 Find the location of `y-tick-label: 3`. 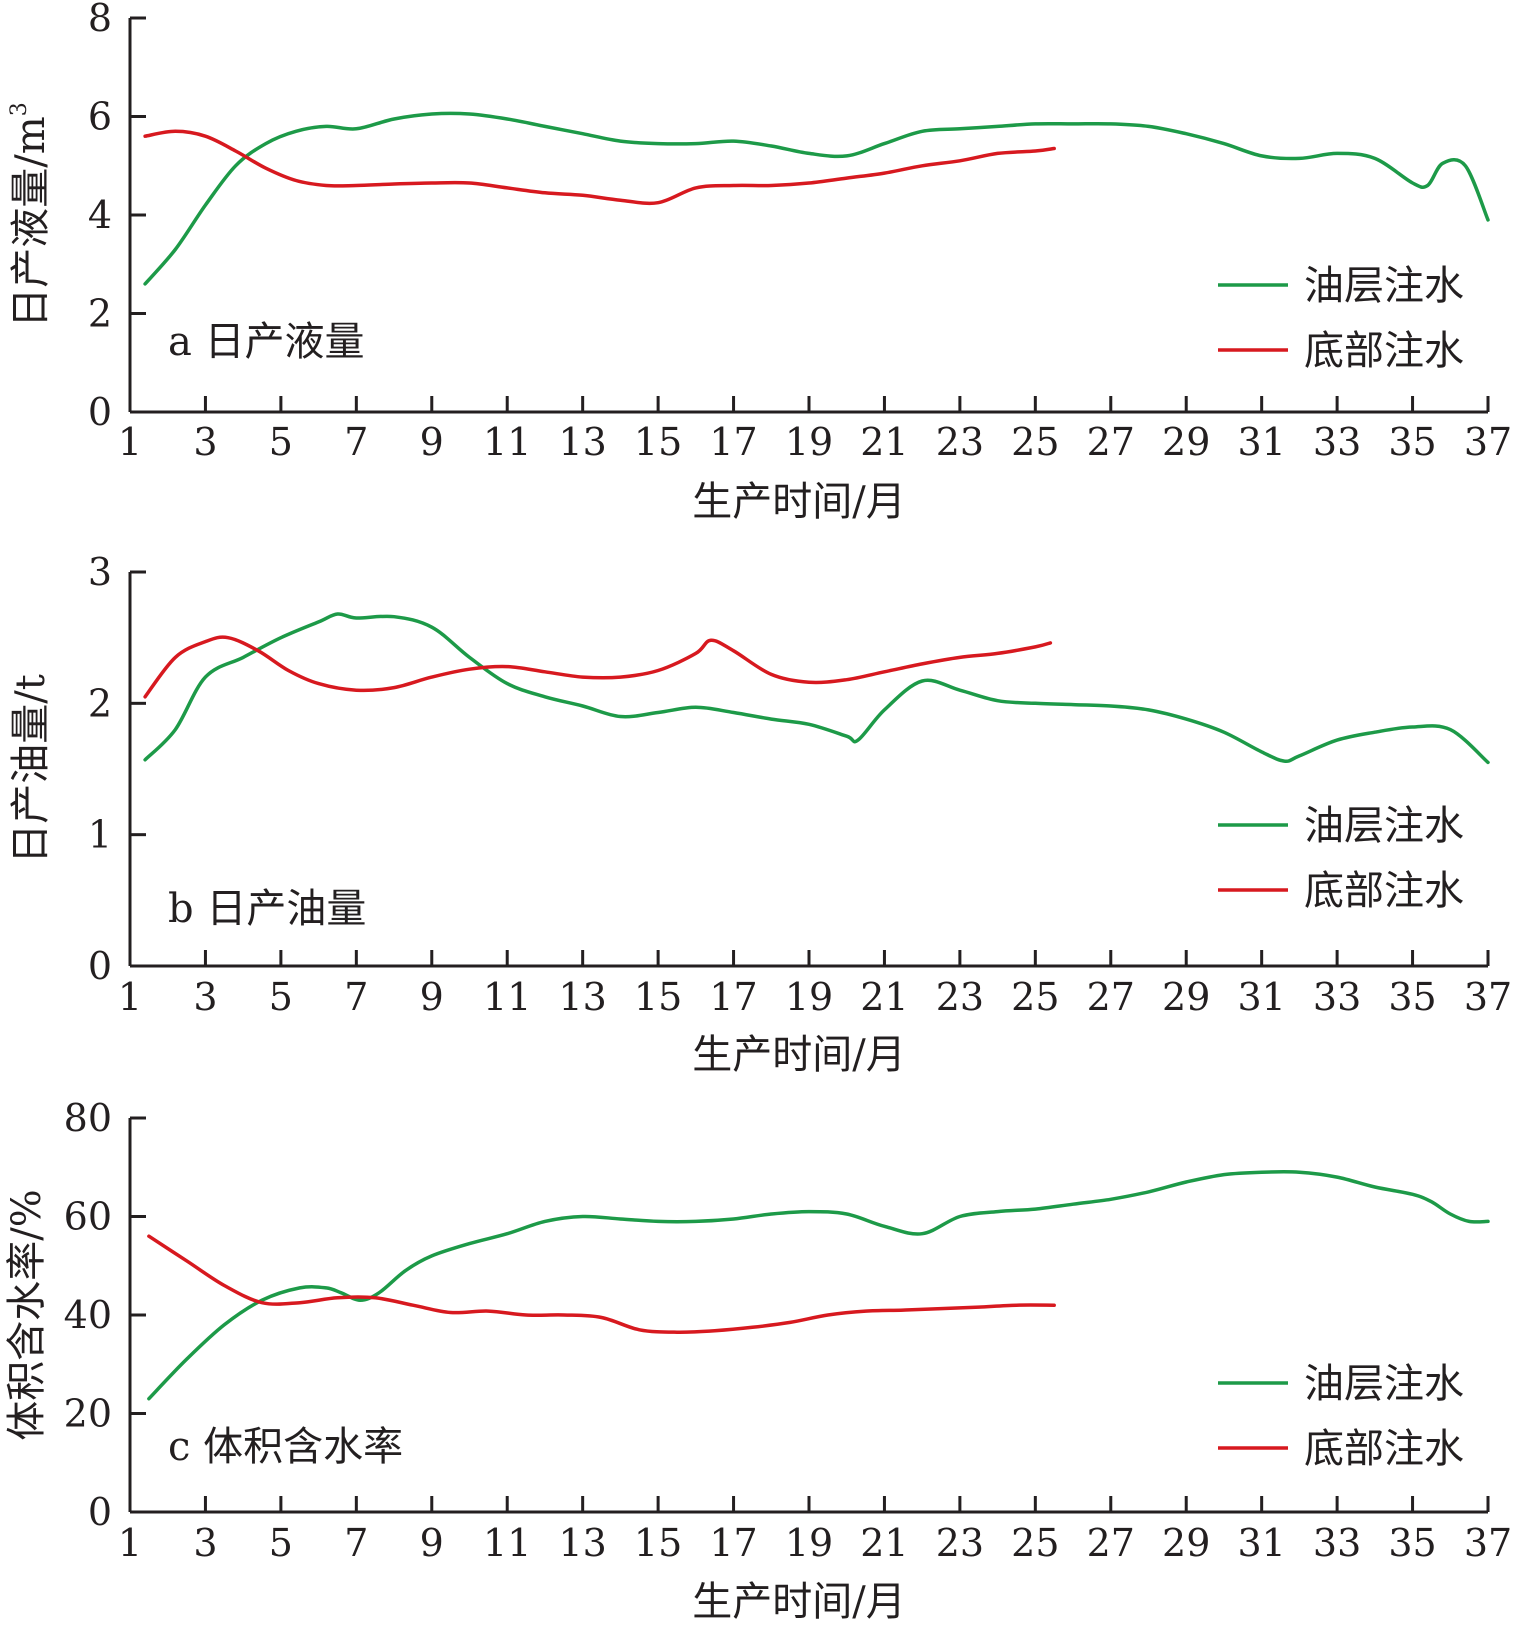

y-tick-label: 3 is located at coordinates (100, 572).